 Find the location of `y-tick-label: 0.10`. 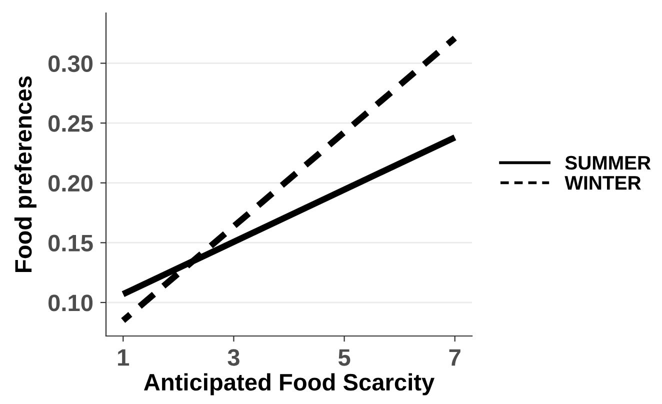

y-tick-label: 0.10 is located at coordinates (70, 303).